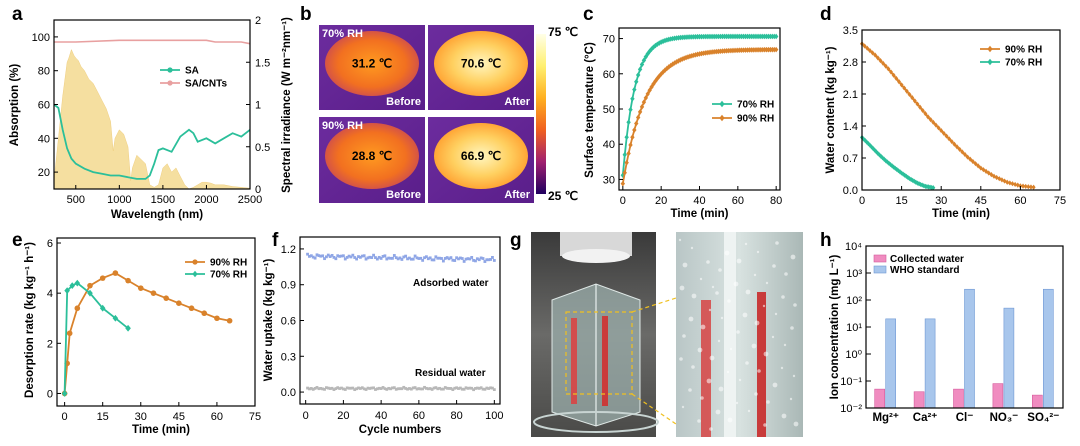  Describe the element at coordinates (1023, 50) in the screenshot. I see `legend-90rh-label: 90% RH` at that location.